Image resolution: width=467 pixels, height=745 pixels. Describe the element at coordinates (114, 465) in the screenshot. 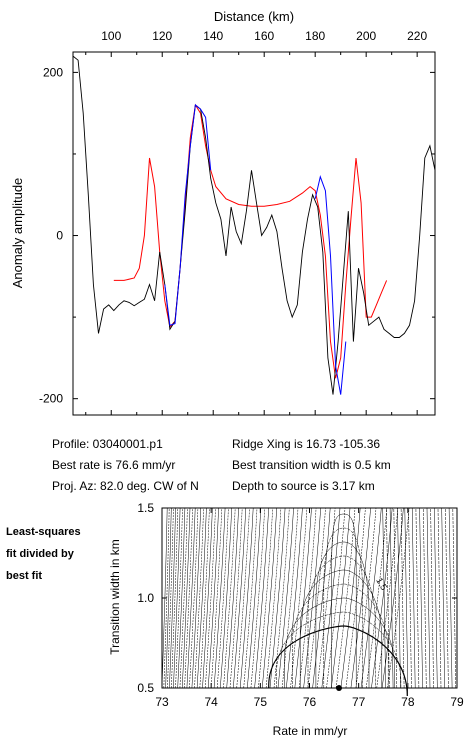

I see `best-rate-text: Best rate is 76.6 mm/yr` at that location.